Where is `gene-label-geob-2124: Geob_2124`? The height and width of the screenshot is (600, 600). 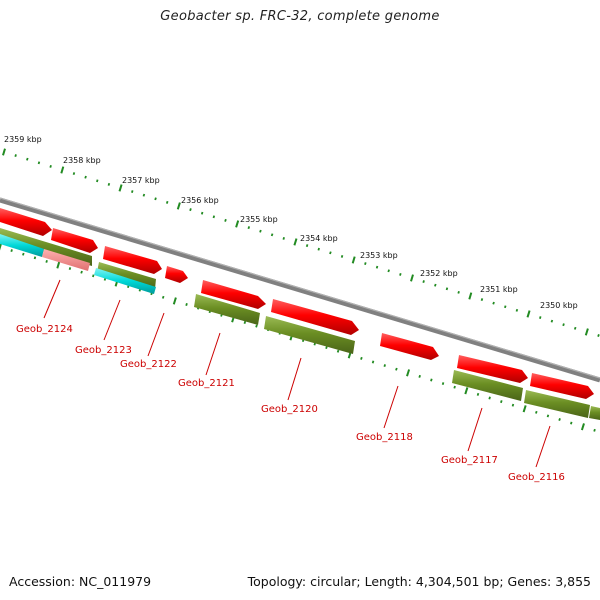 gene-label-geob-2124: Geob_2124 is located at coordinates (44, 329).